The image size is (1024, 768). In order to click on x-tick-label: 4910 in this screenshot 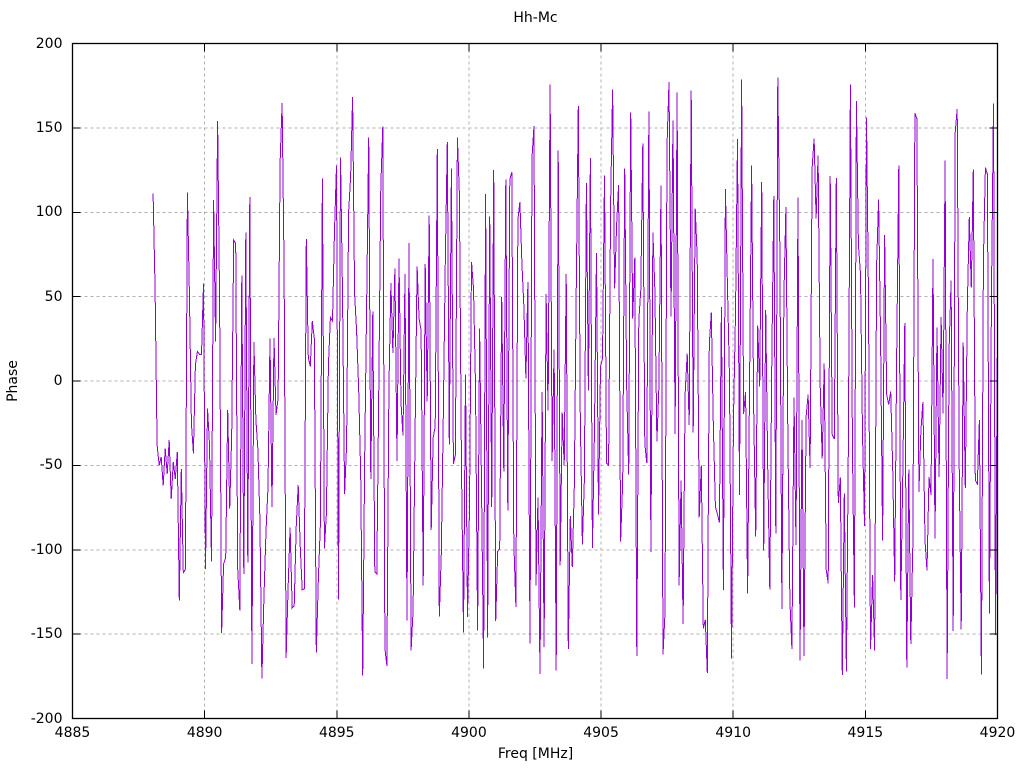, I will do `click(733, 732)`.